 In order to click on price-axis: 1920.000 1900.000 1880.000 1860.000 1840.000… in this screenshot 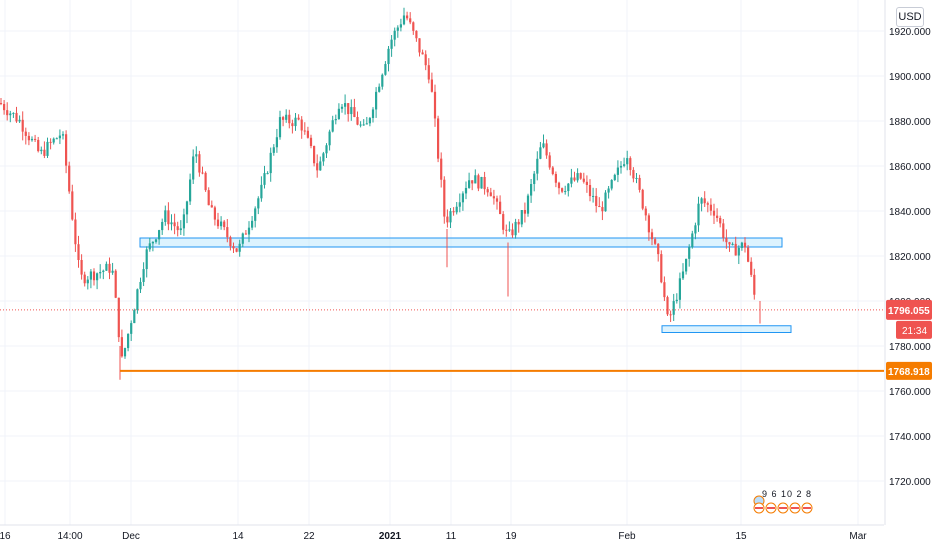, I will do `click(908, 262)`.